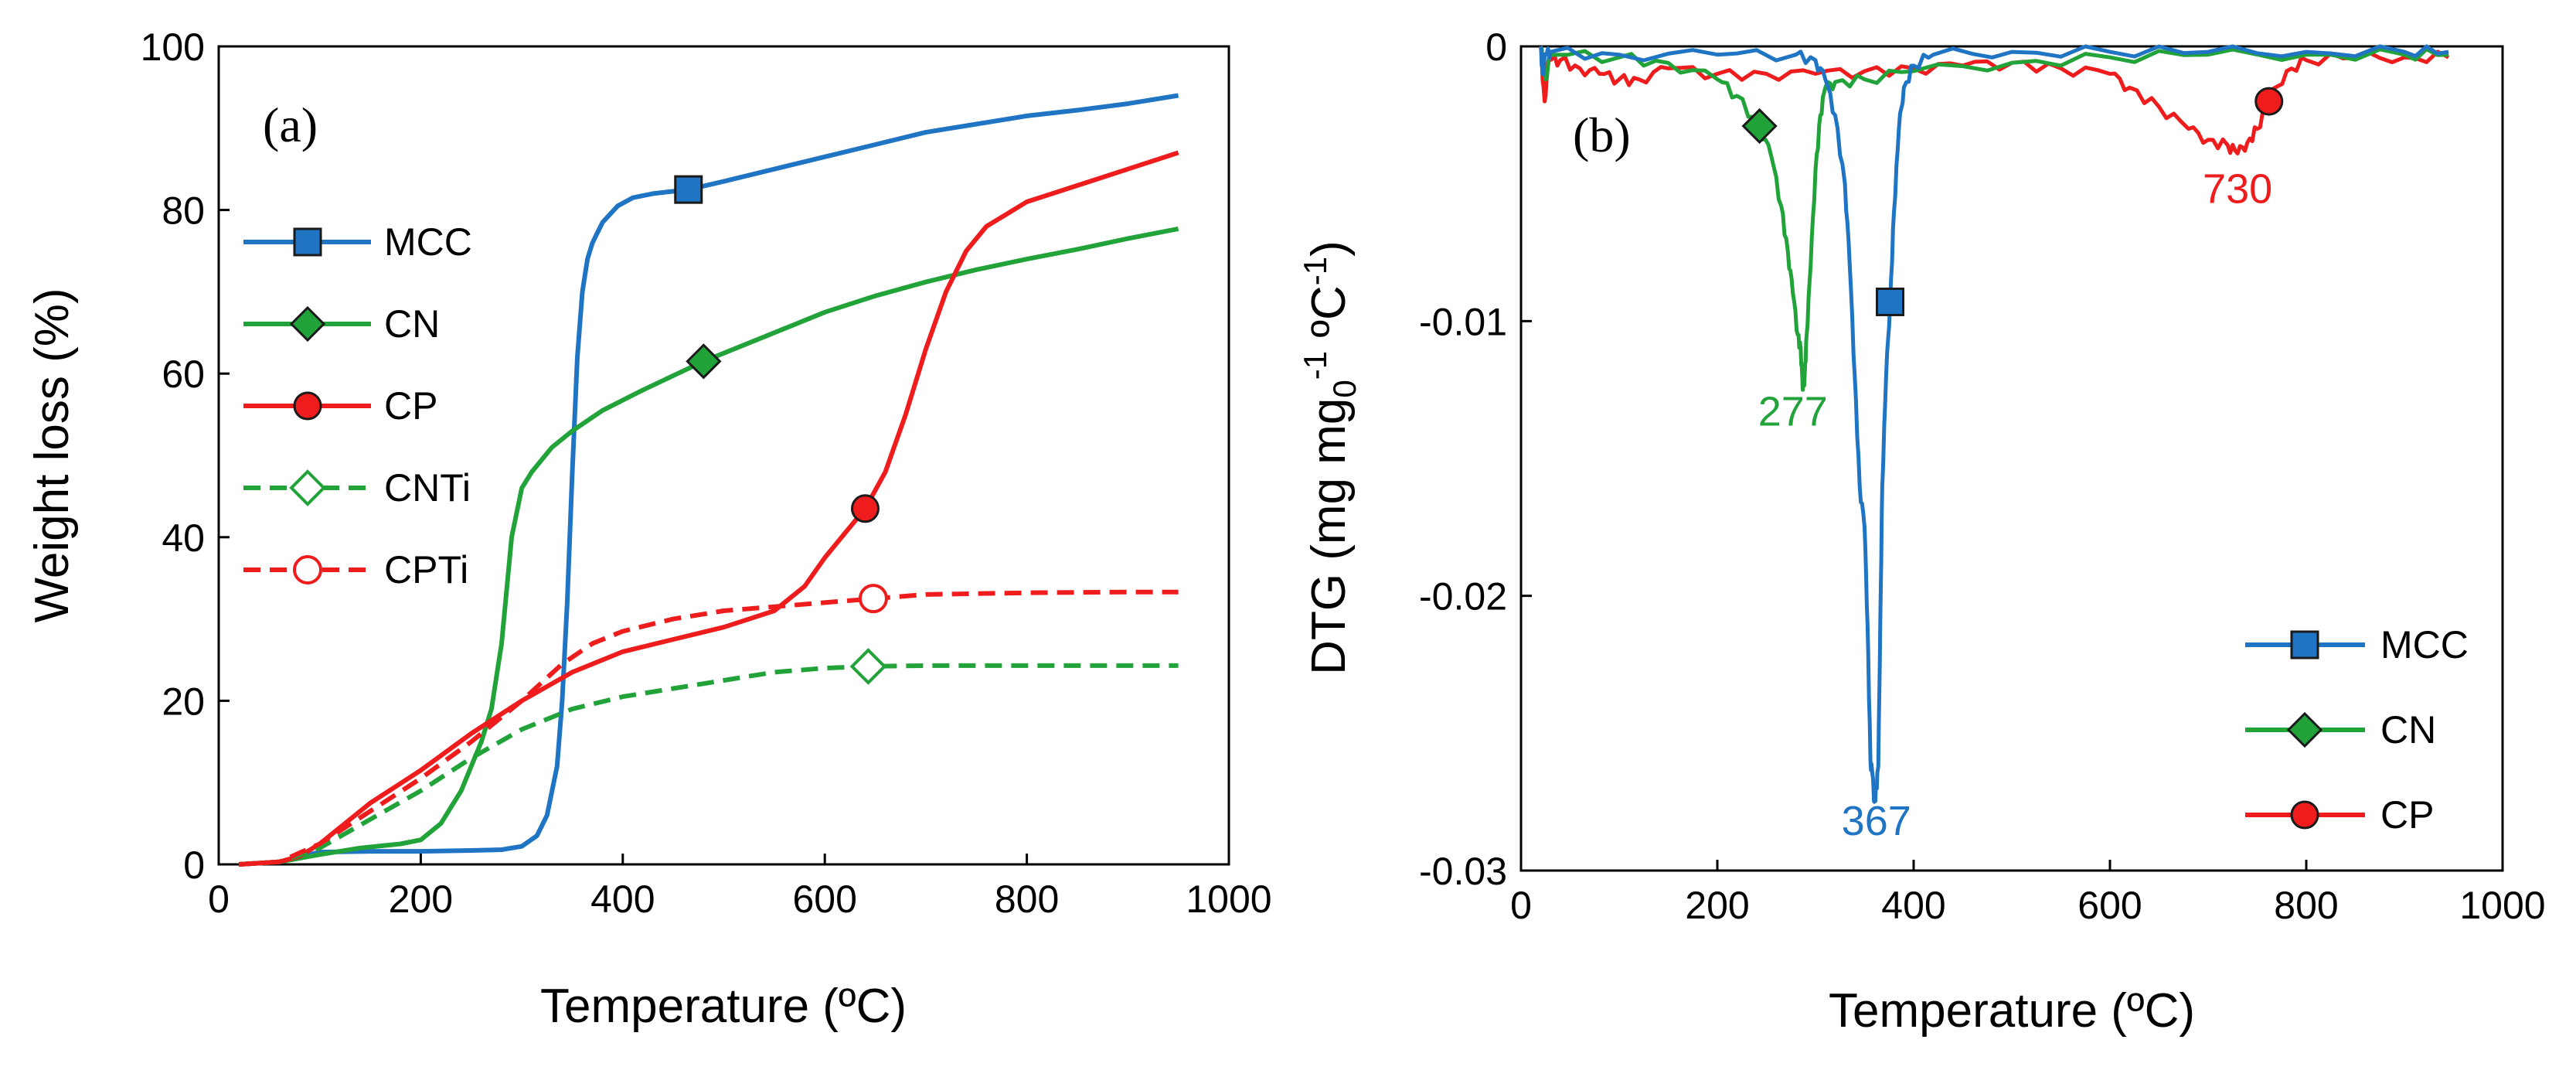  What do you see at coordinates (183, 538) in the screenshot?
I see `panel-a-y-tick-label: 40` at bounding box center [183, 538].